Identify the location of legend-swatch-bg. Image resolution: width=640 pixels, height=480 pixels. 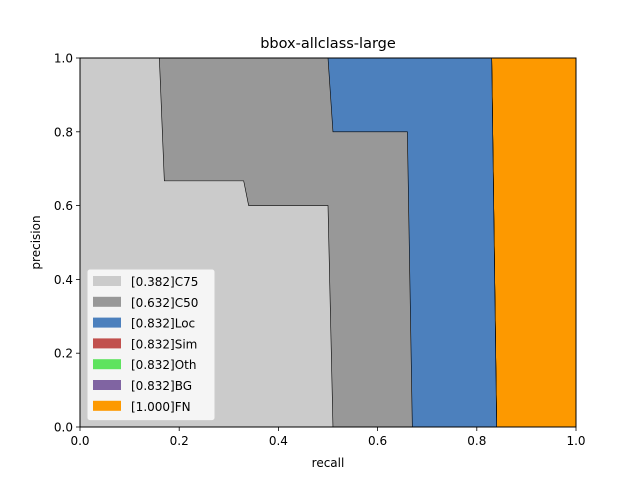
(107, 385).